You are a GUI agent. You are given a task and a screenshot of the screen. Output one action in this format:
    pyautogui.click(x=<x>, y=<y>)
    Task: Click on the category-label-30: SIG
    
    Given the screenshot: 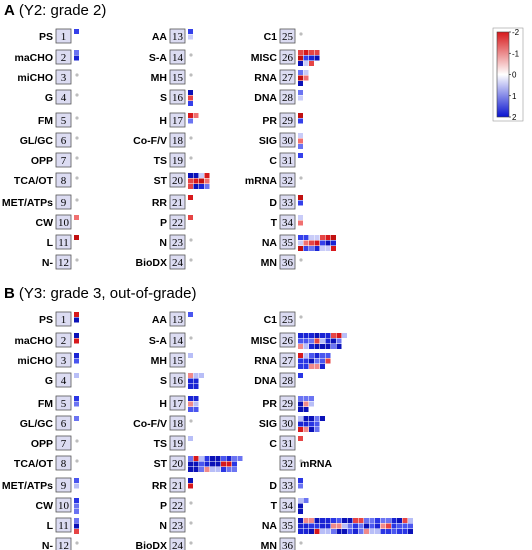 What is the action you would take?
    pyautogui.click(x=268, y=141)
    